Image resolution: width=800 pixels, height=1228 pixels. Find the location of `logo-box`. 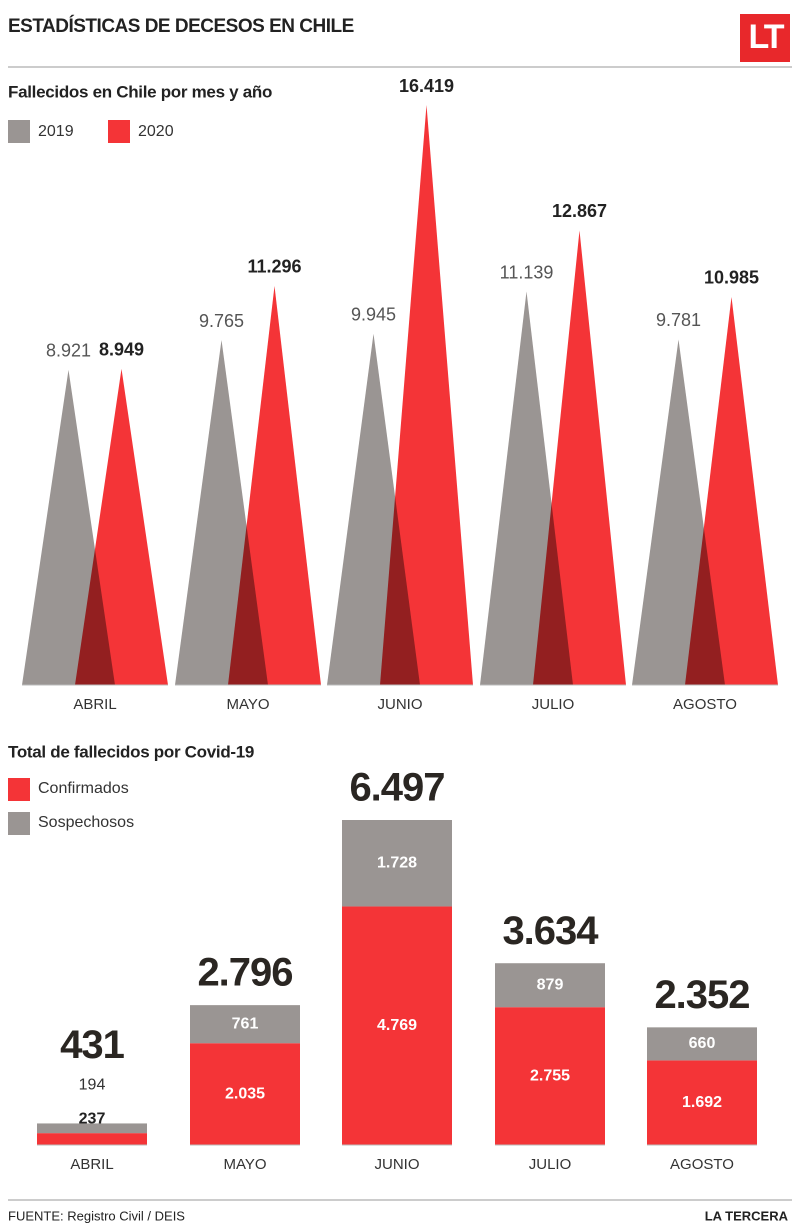

logo-box is located at coordinates (765, 38).